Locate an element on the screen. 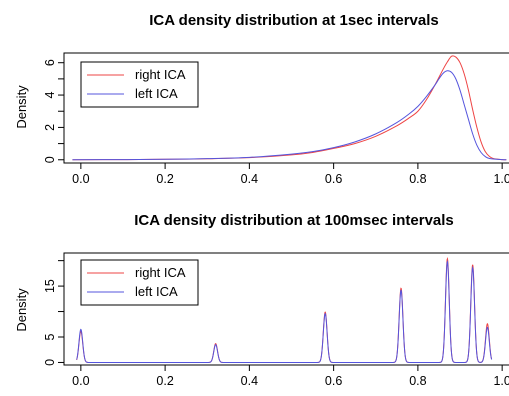  chart-100msec-x-tick-label: 1.0 is located at coordinates (501, 381).